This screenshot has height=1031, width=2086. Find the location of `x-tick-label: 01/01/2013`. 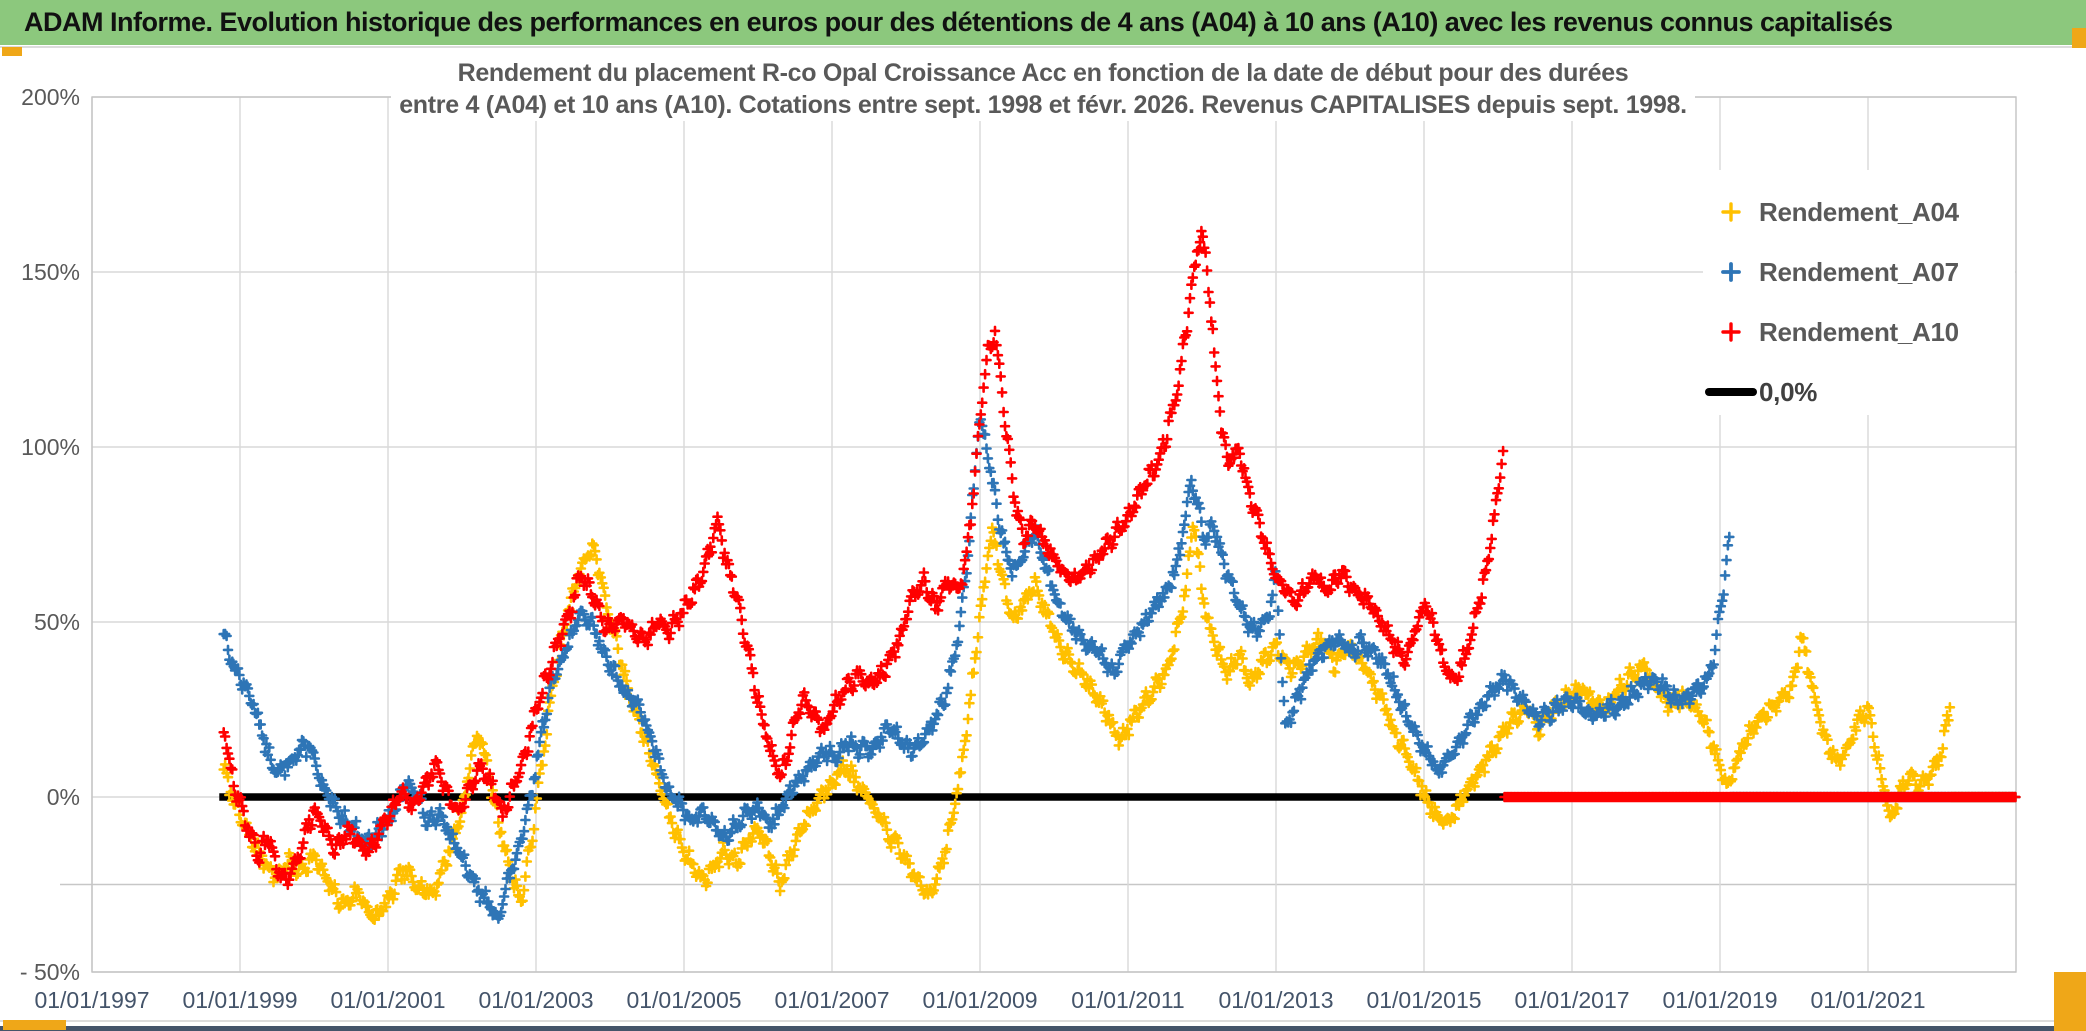

x-tick-label: 01/01/2013 is located at coordinates (1275, 1000).